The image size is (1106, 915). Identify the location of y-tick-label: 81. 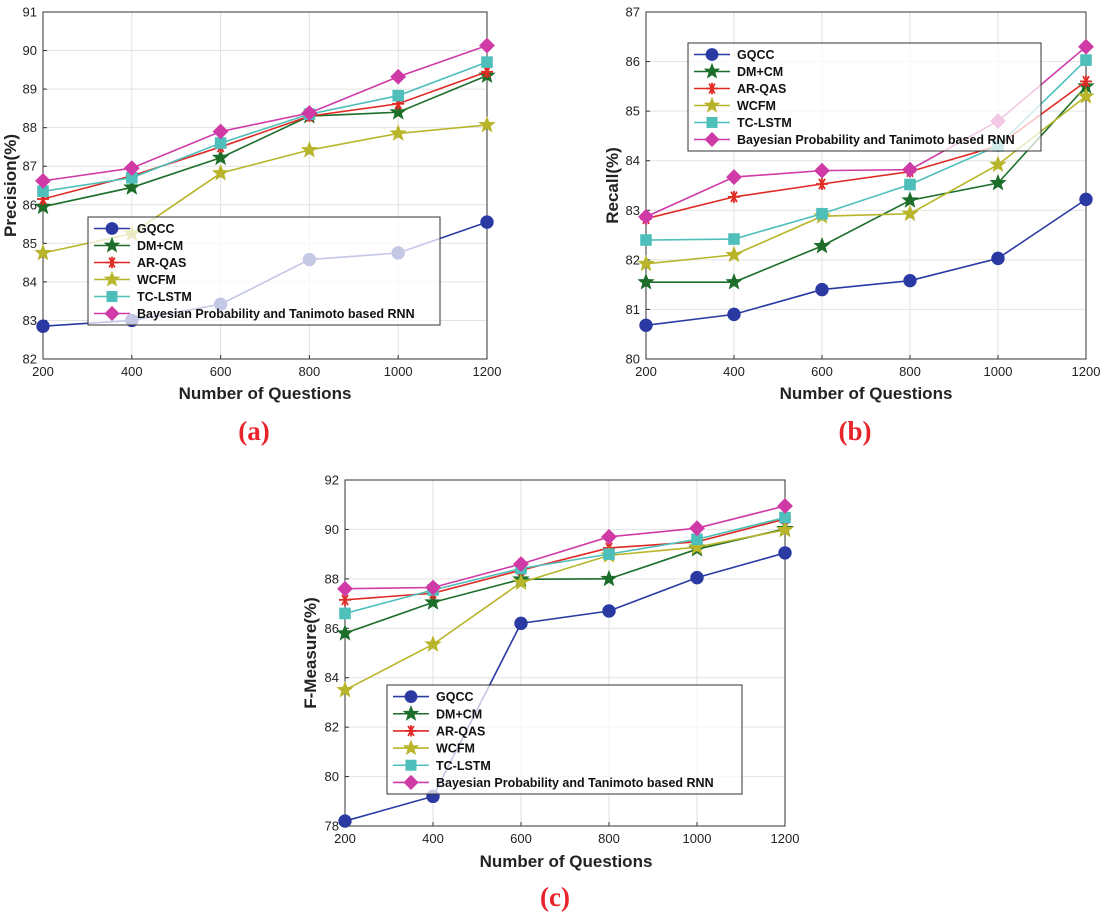
(633, 309).